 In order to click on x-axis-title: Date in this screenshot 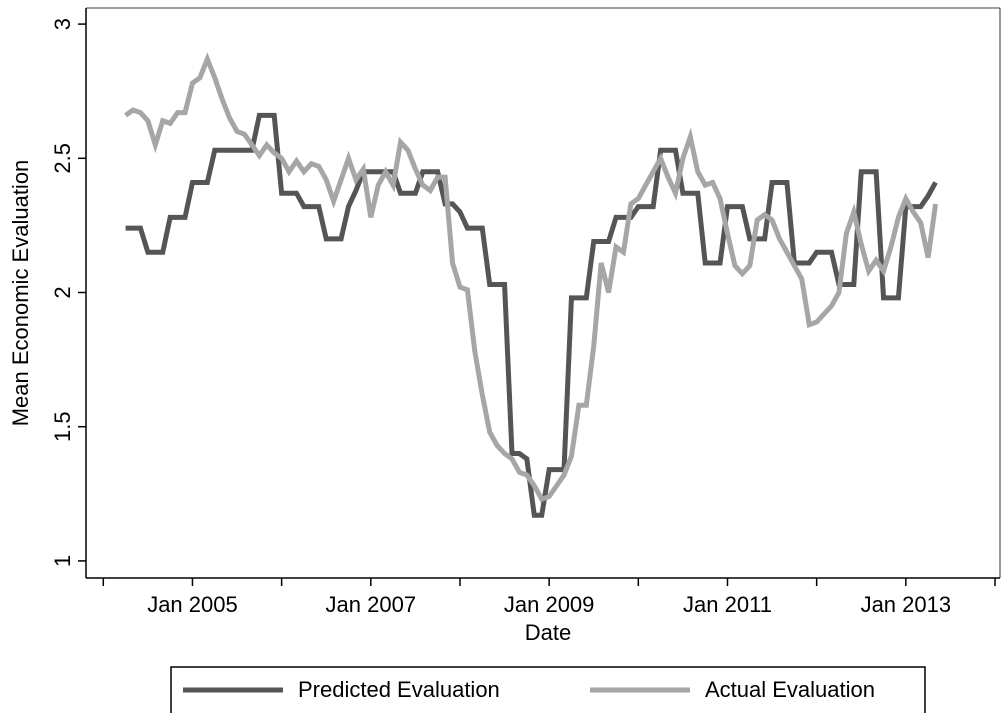, I will do `click(548, 632)`.